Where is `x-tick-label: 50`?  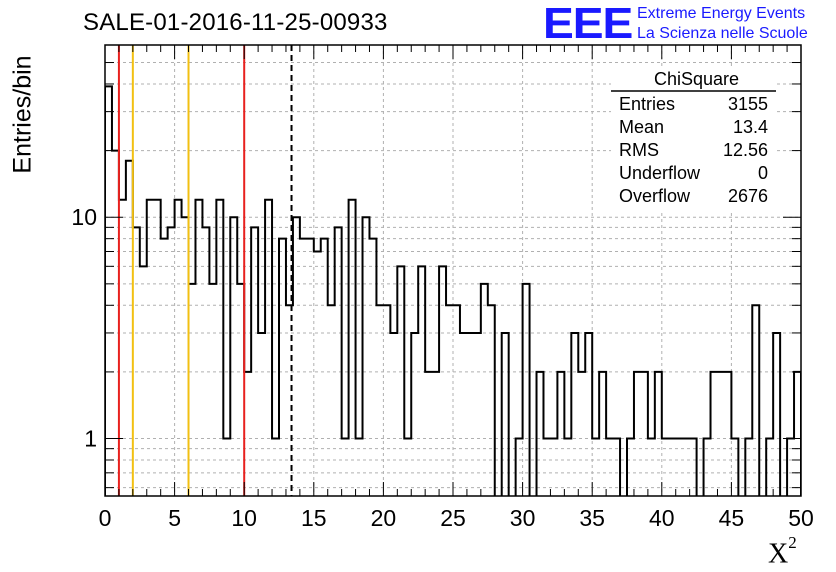
x-tick-label: 50 is located at coordinates (801, 518).